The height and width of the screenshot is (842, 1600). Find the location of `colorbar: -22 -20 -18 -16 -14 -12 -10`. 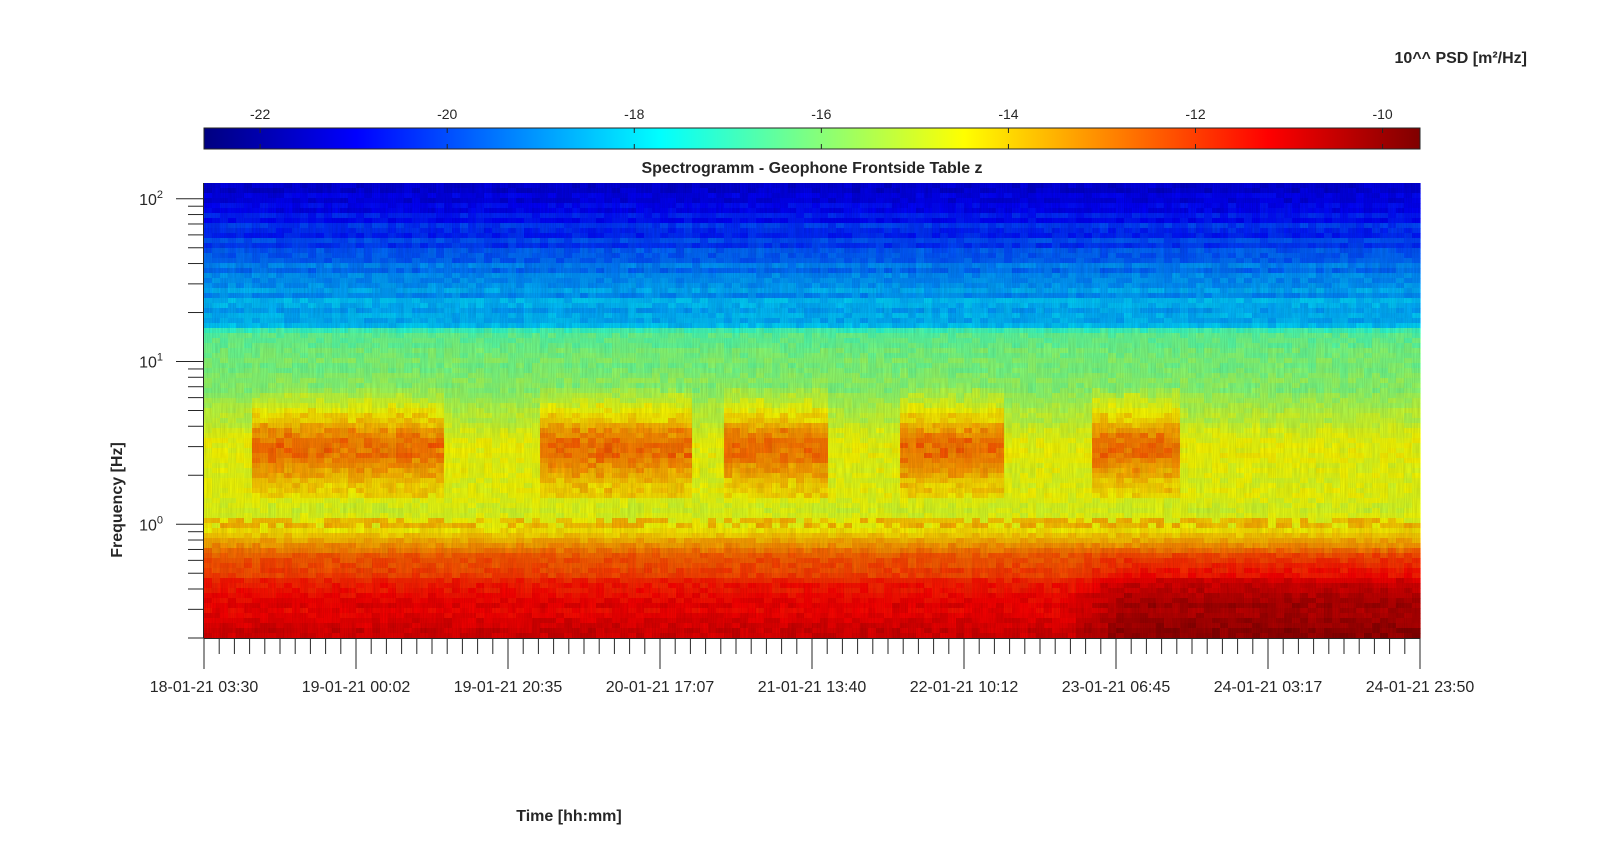

colorbar: -22 -20 -18 -16 -14 -12 -10 is located at coordinates (812, 128).